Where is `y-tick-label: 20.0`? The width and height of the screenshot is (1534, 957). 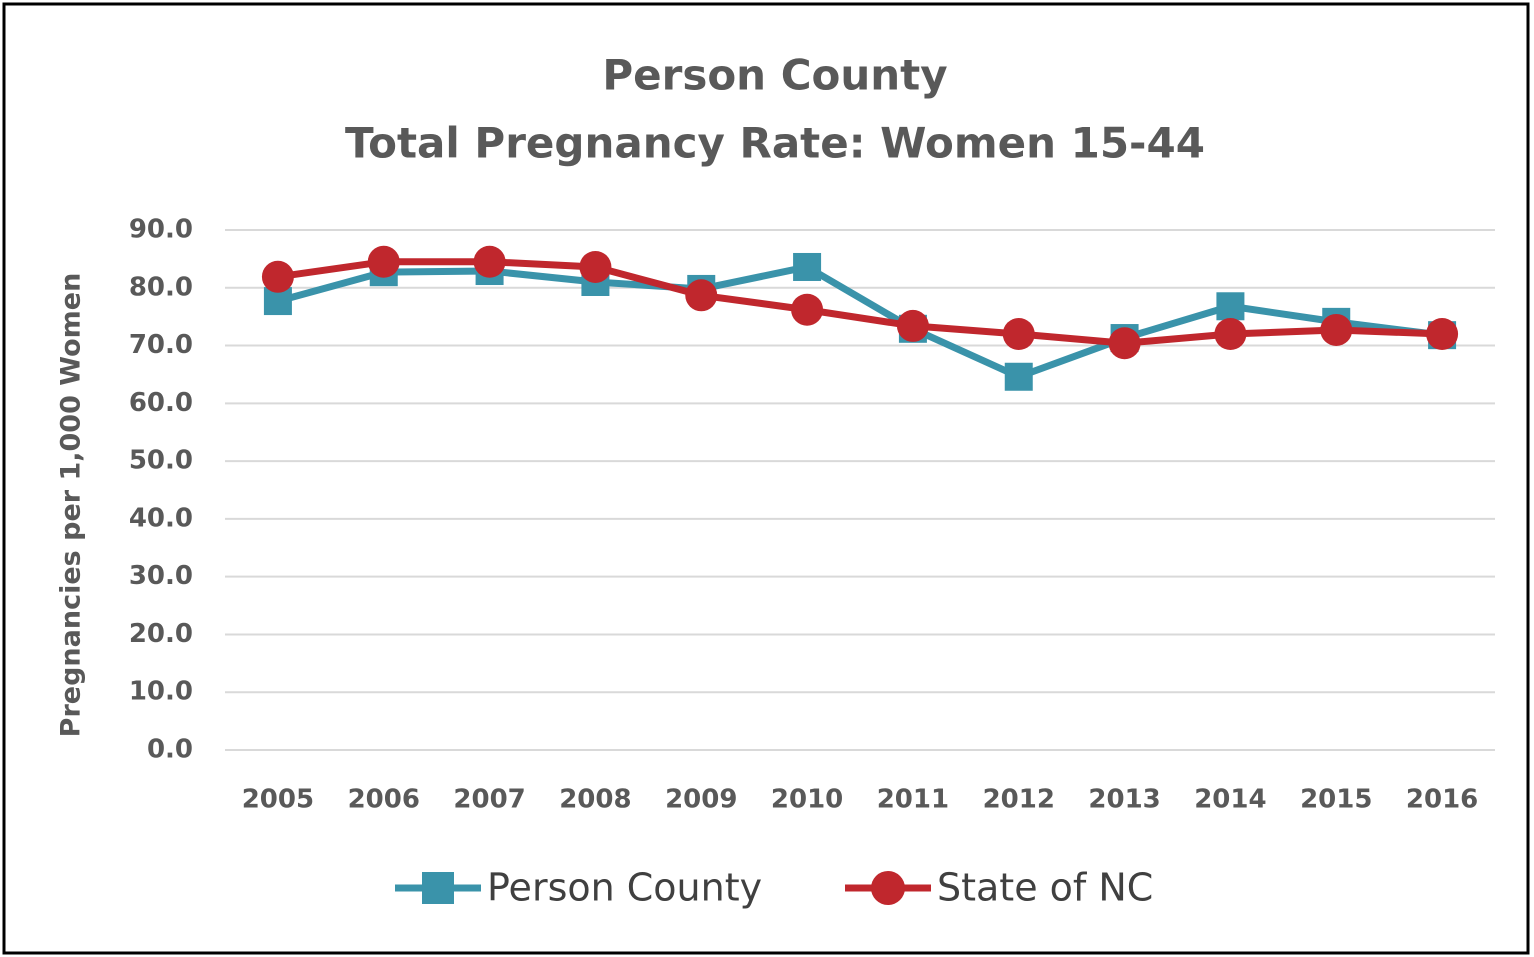
y-tick-label: 20.0 is located at coordinates (161, 634).